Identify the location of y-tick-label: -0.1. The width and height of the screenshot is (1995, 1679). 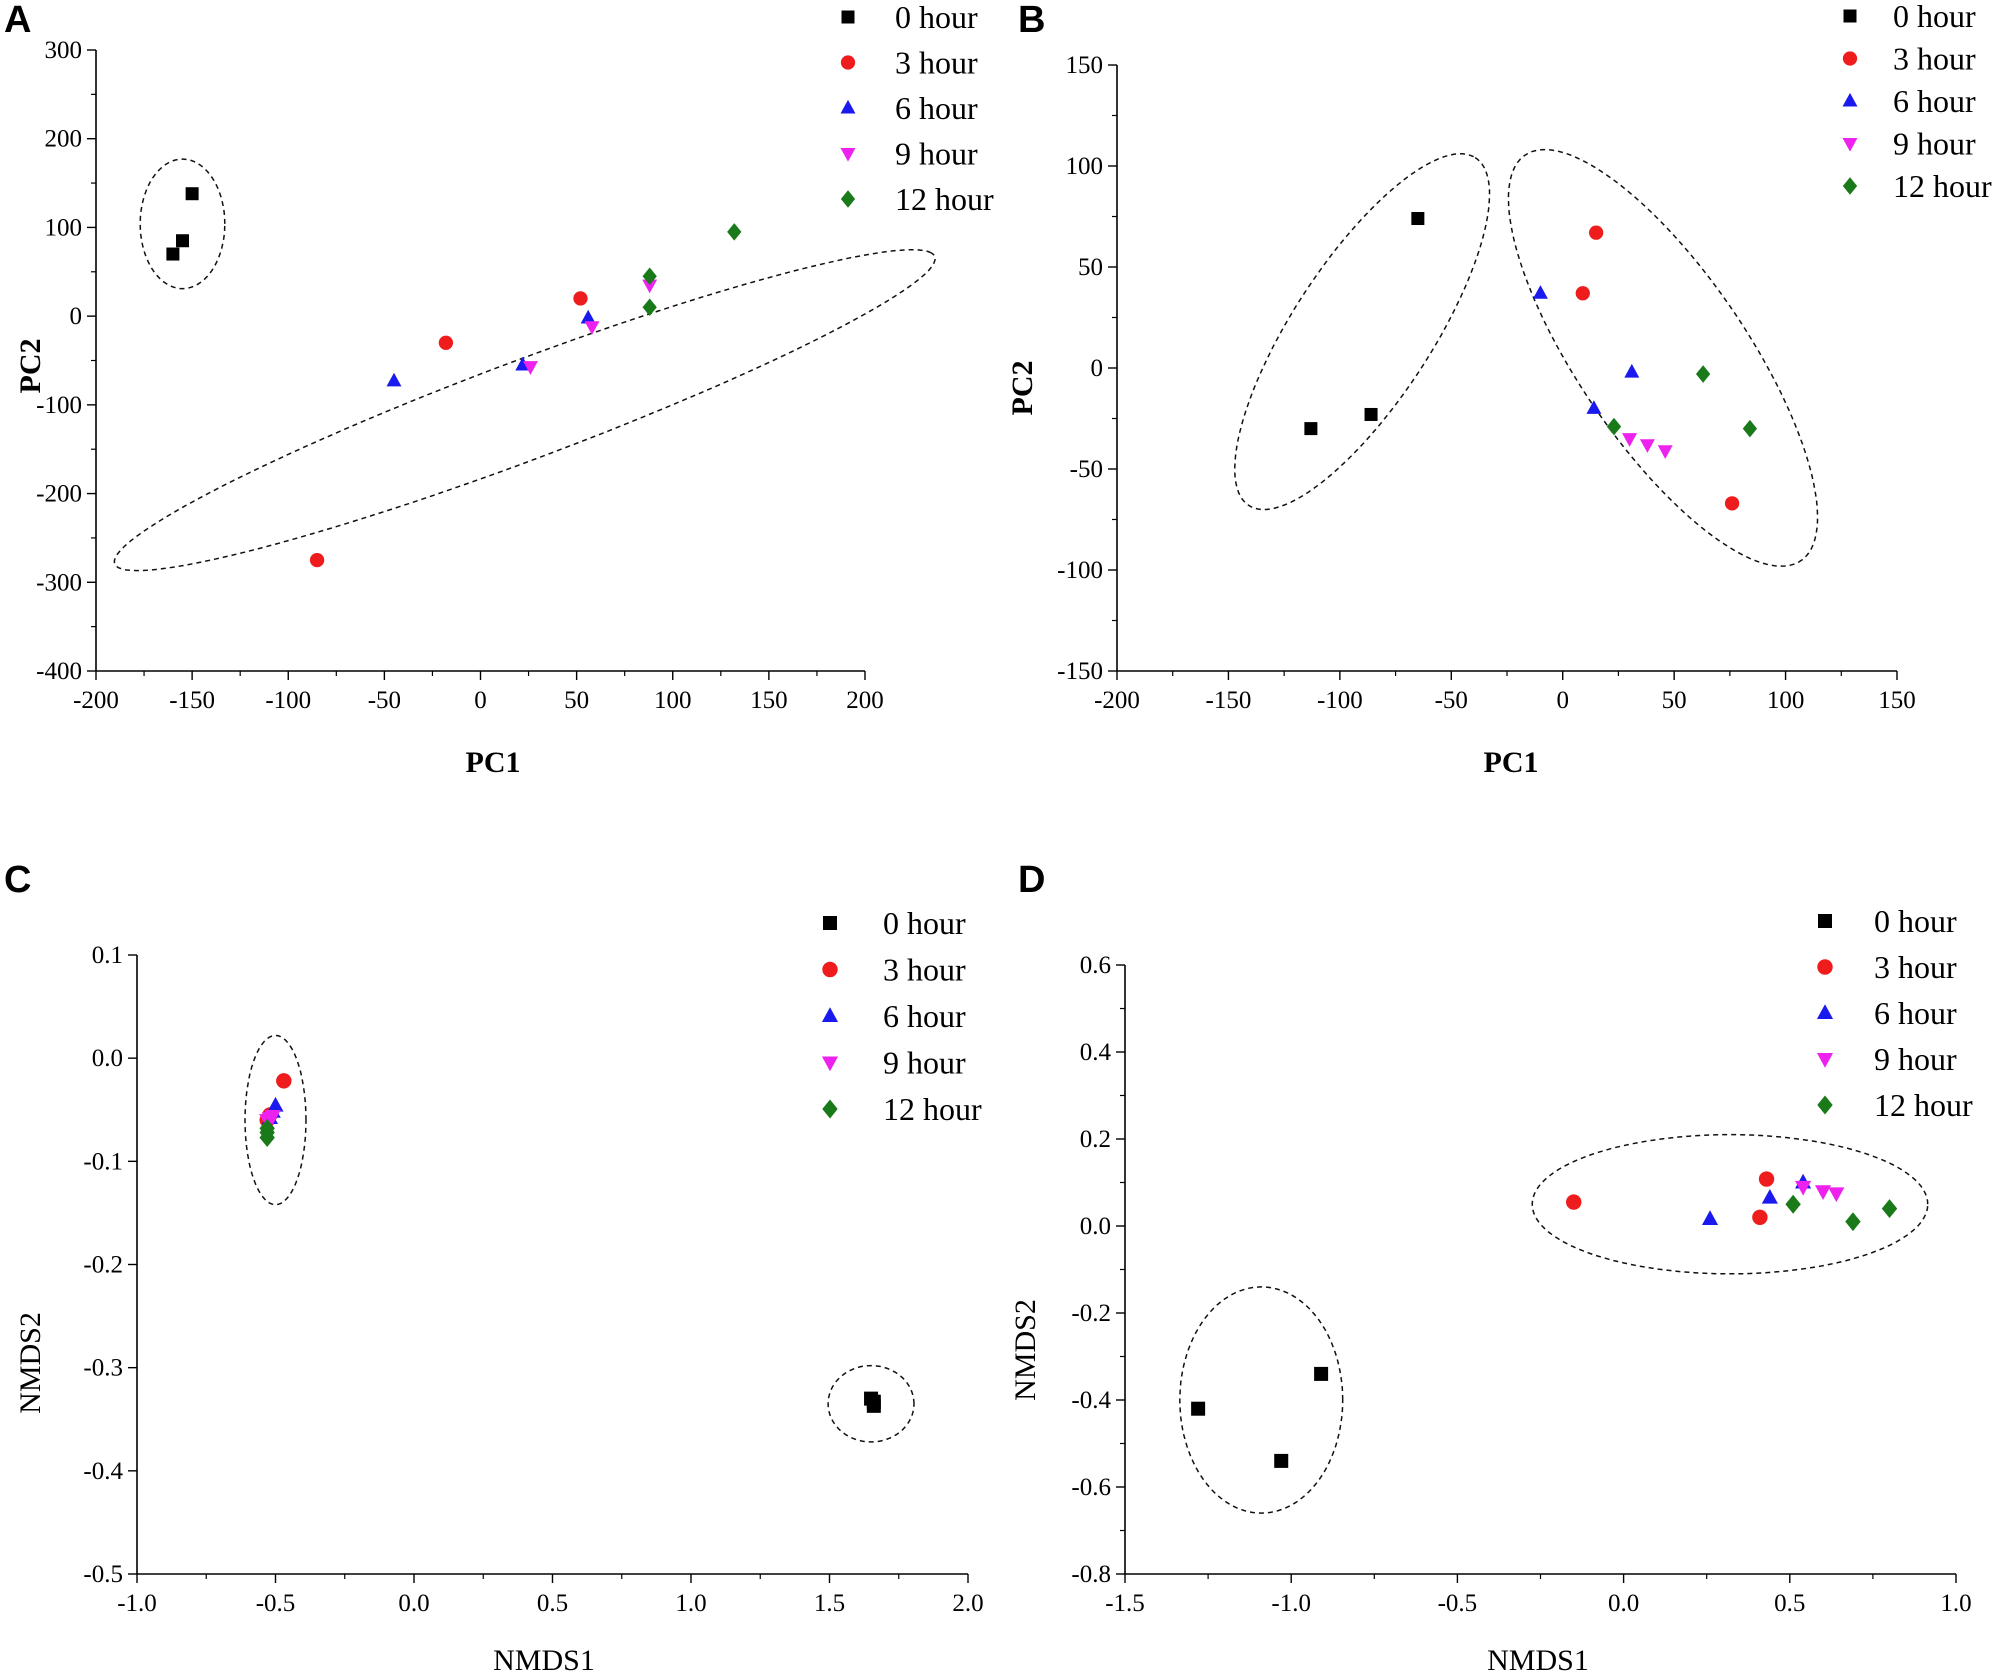
(103, 1161).